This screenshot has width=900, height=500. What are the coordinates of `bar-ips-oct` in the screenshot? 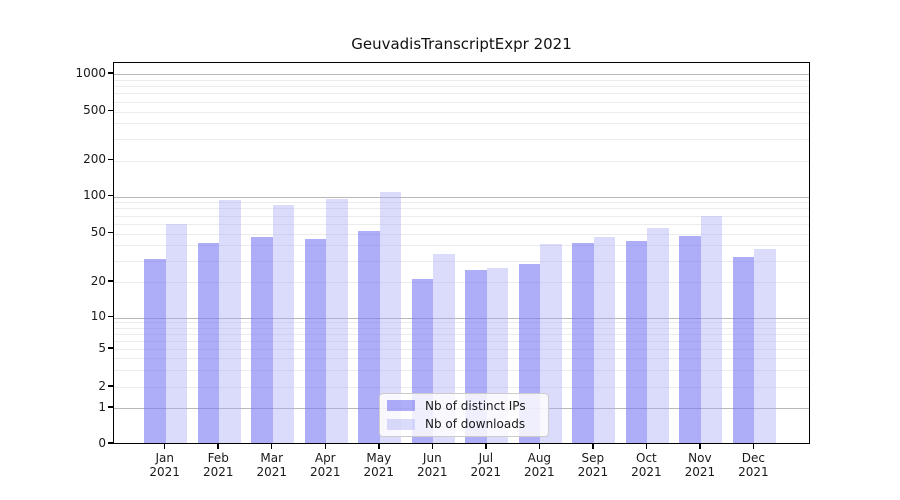 It's located at (636, 342).